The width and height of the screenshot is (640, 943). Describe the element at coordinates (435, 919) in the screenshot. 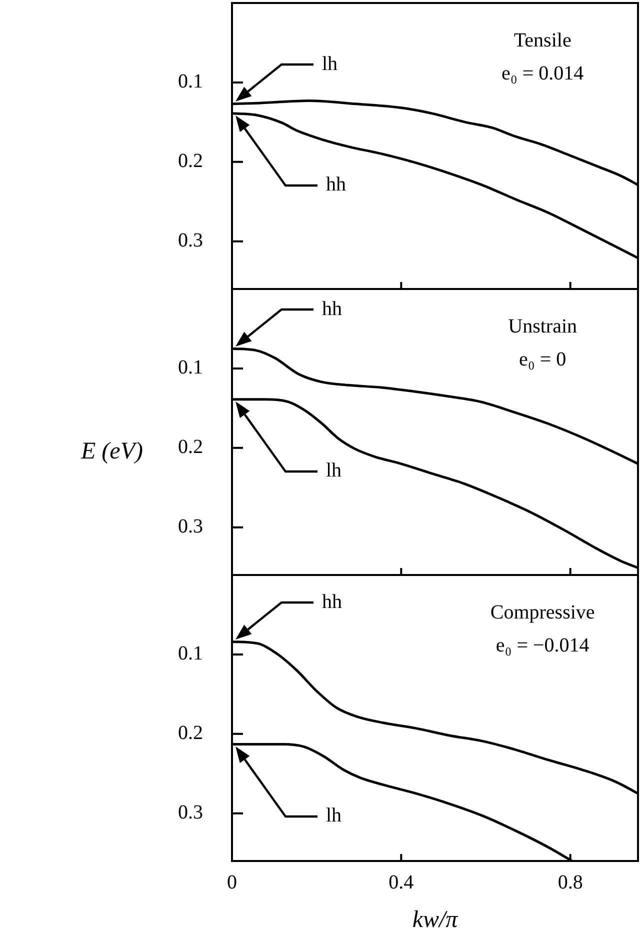

I see `x-axis-title: kw/π` at that location.